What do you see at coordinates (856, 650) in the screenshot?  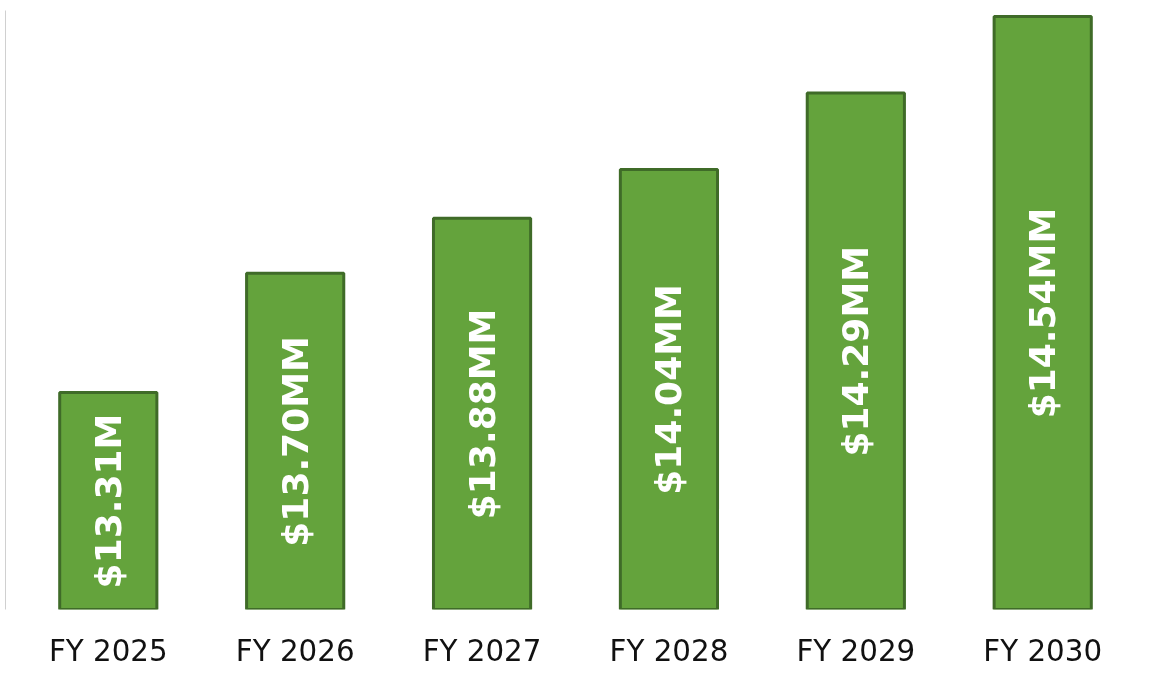 I see `x-tick-label: FY 2029` at bounding box center [856, 650].